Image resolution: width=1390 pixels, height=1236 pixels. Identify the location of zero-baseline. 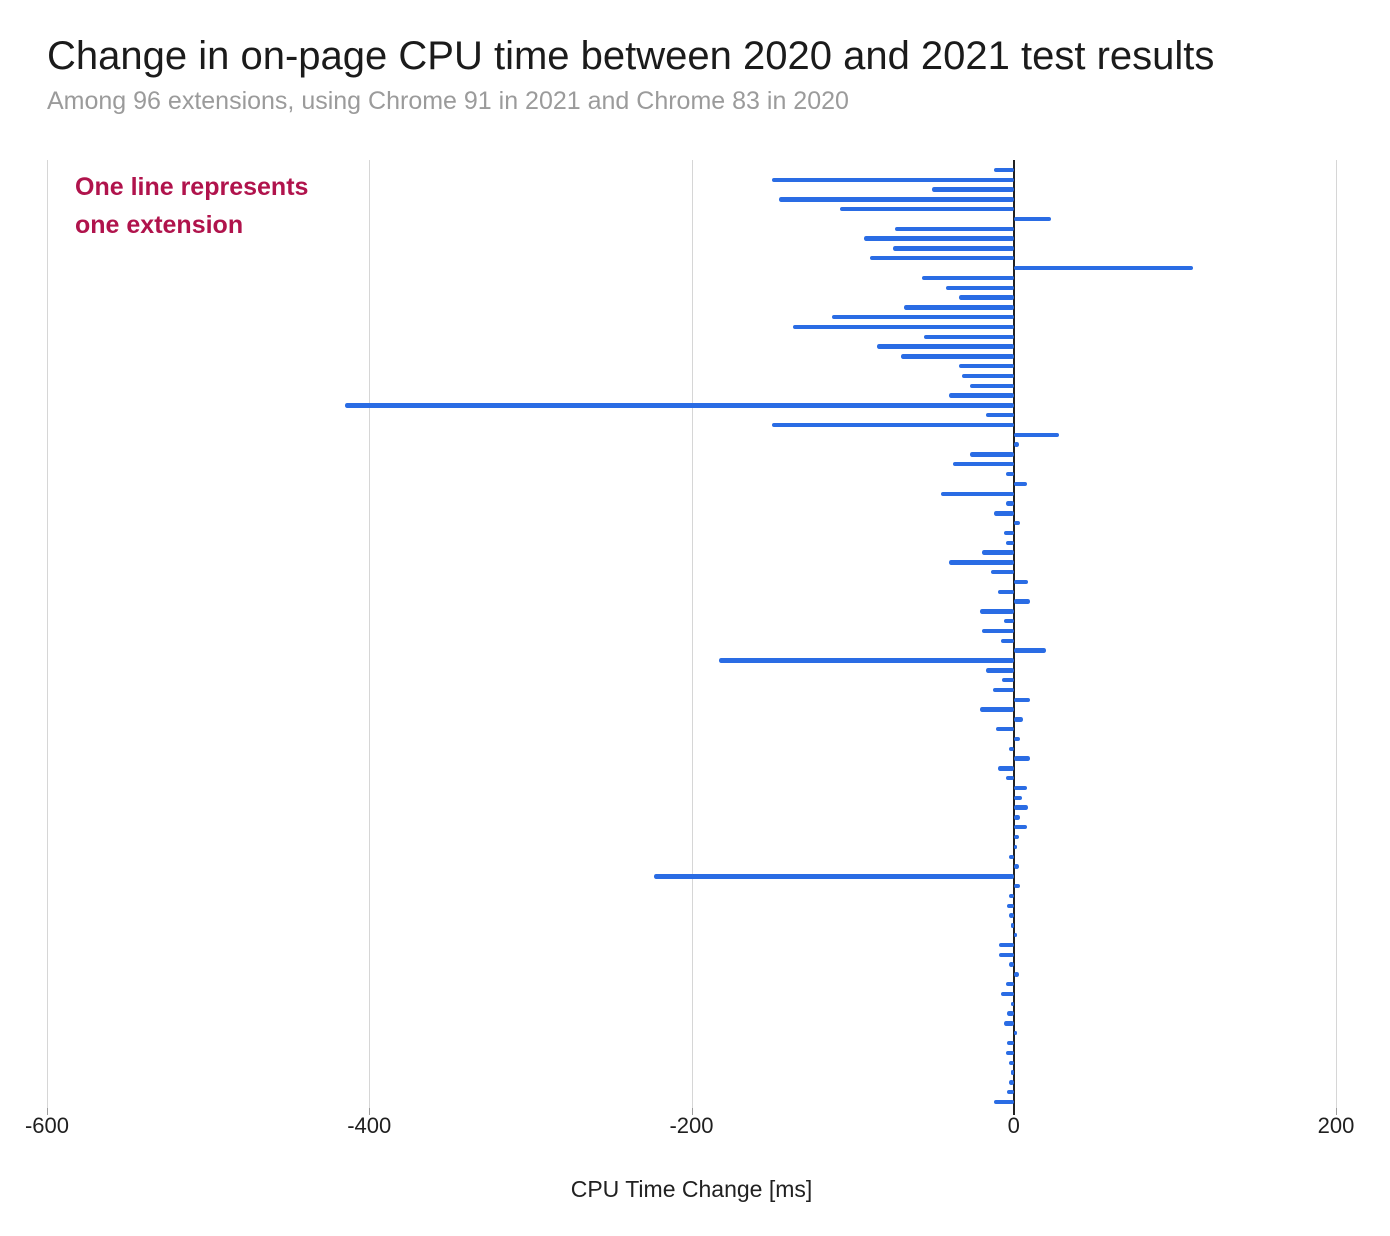
(1013, 637).